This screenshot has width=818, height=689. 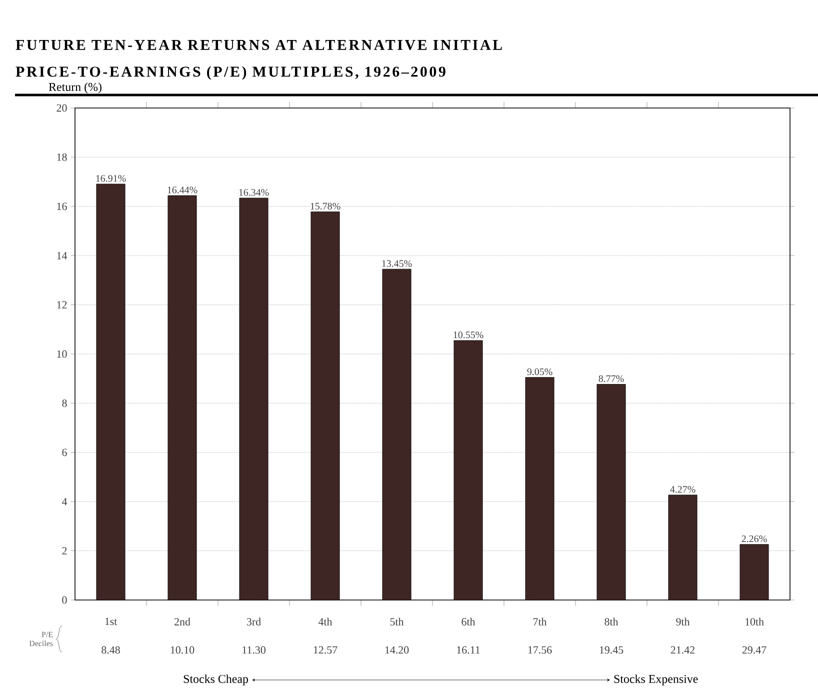 What do you see at coordinates (62, 304) in the screenshot?
I see `y-tick-label: 12` at bounding box center [62, 304].